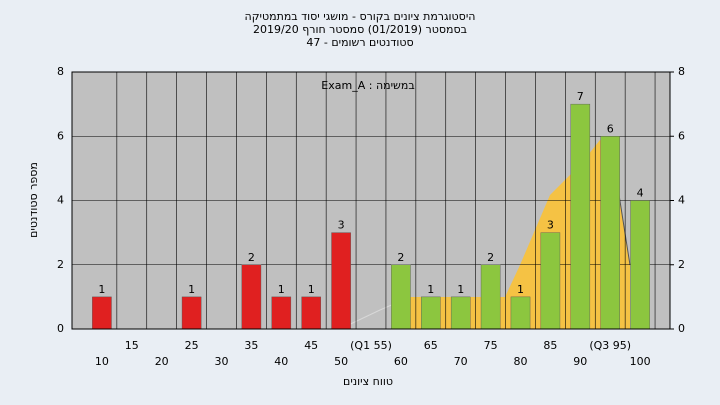 This screenshot has height=405, width=720. I want to click on chart-subtitle: סטודנטים רשומים - 47, so click(359, 42).